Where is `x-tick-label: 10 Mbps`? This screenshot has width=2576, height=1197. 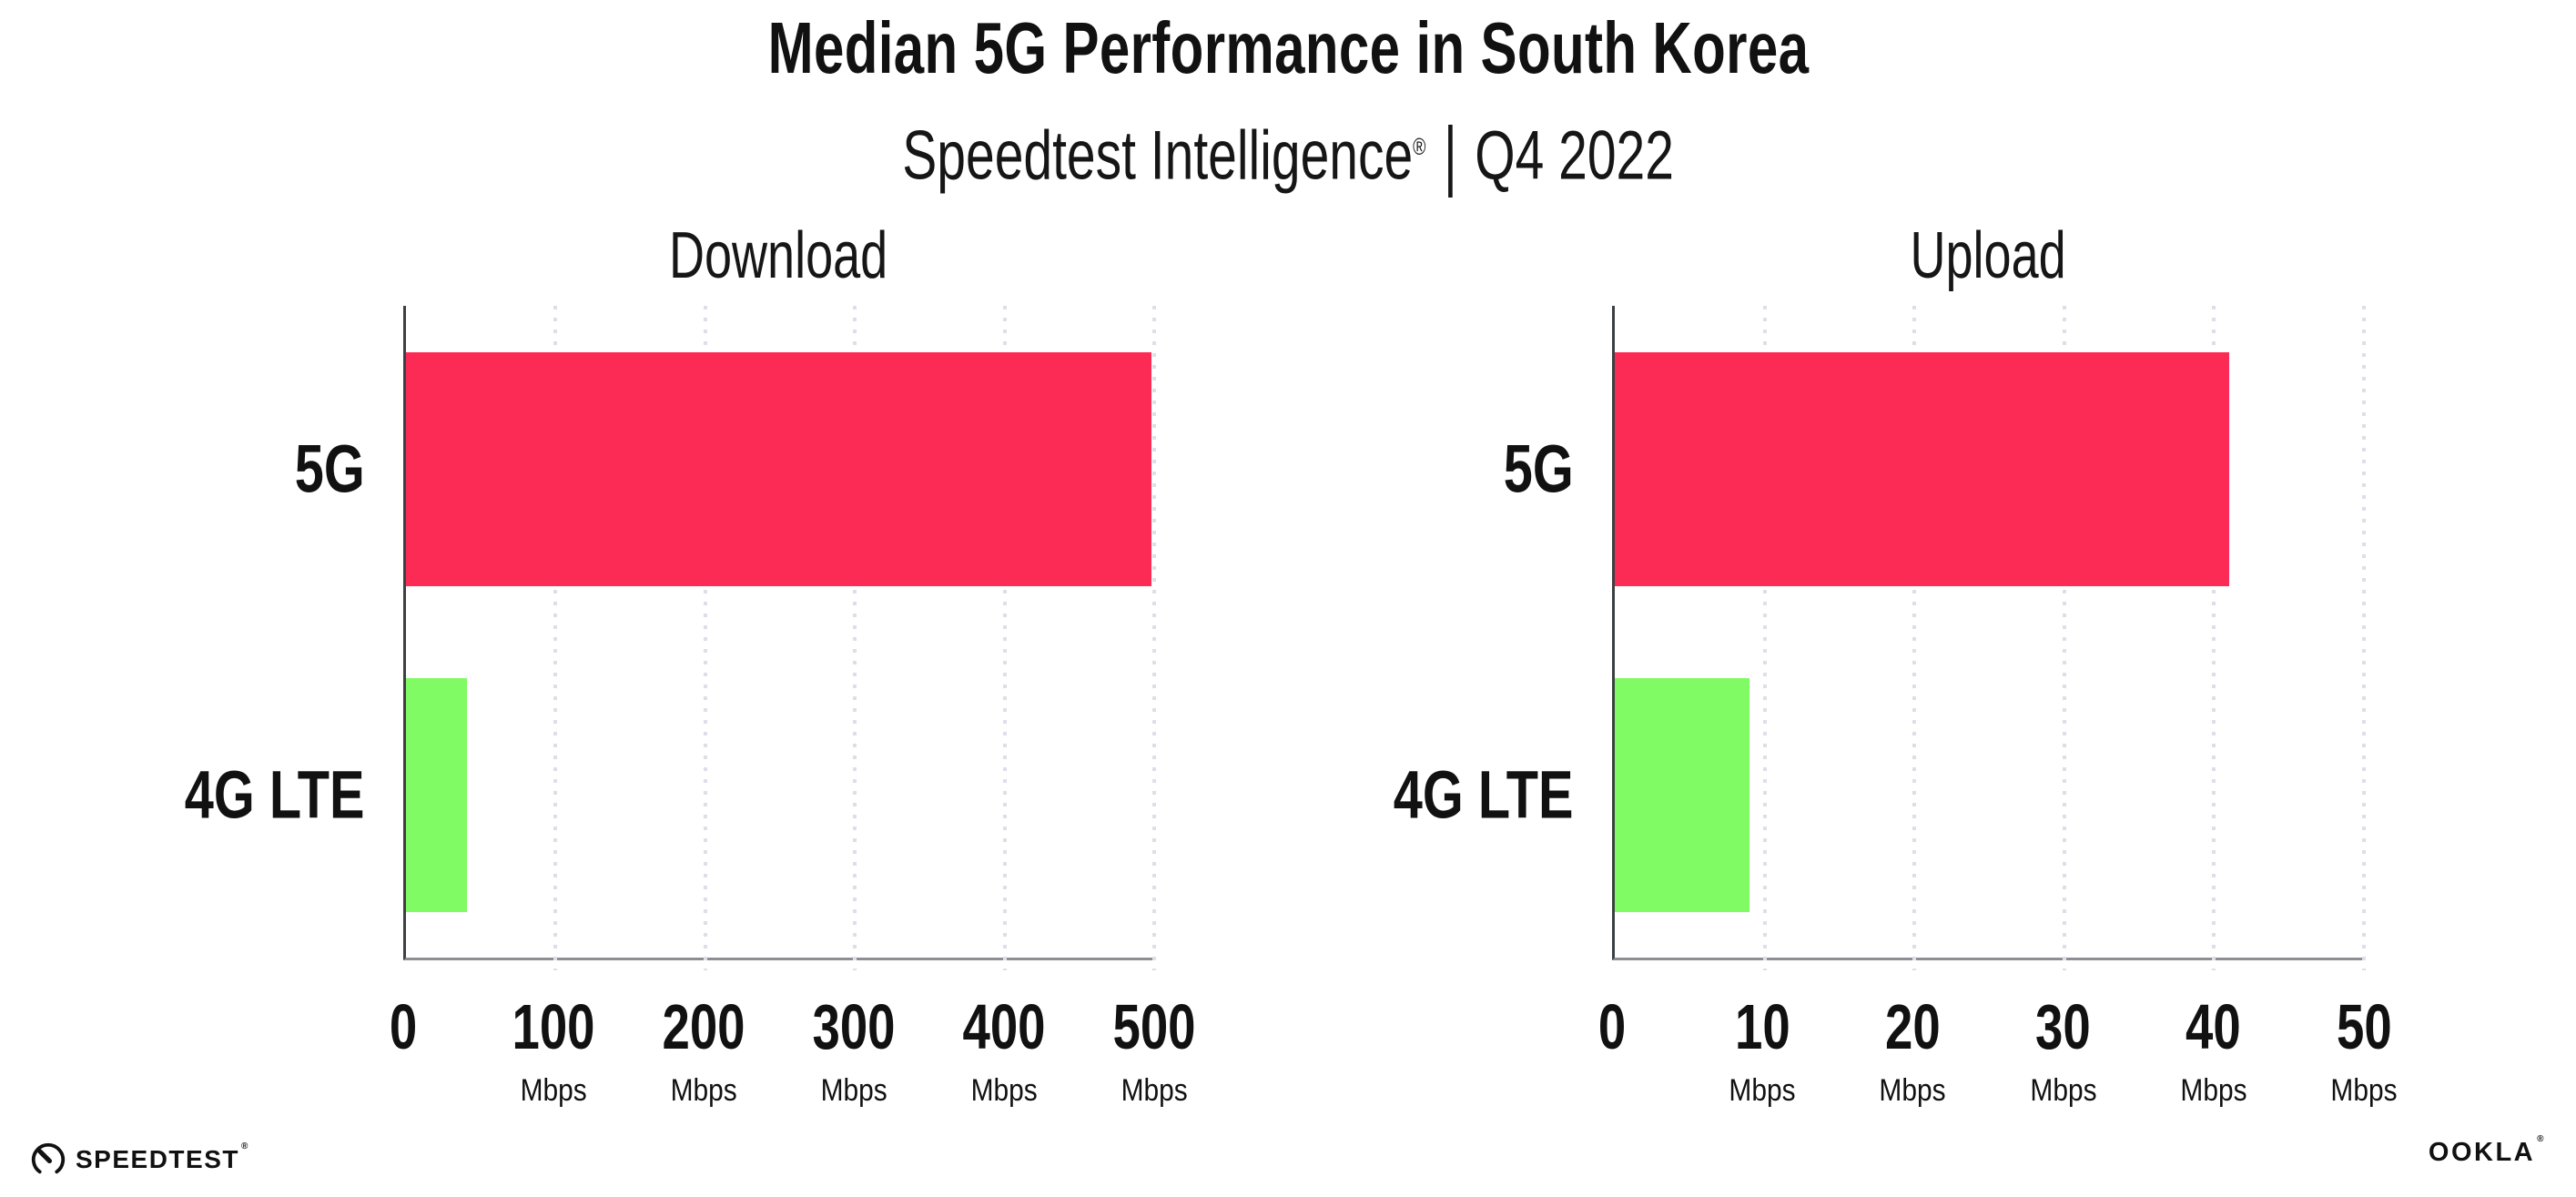 x-tick-label: 10 Mbps is located at coordinates (1762, 1052).